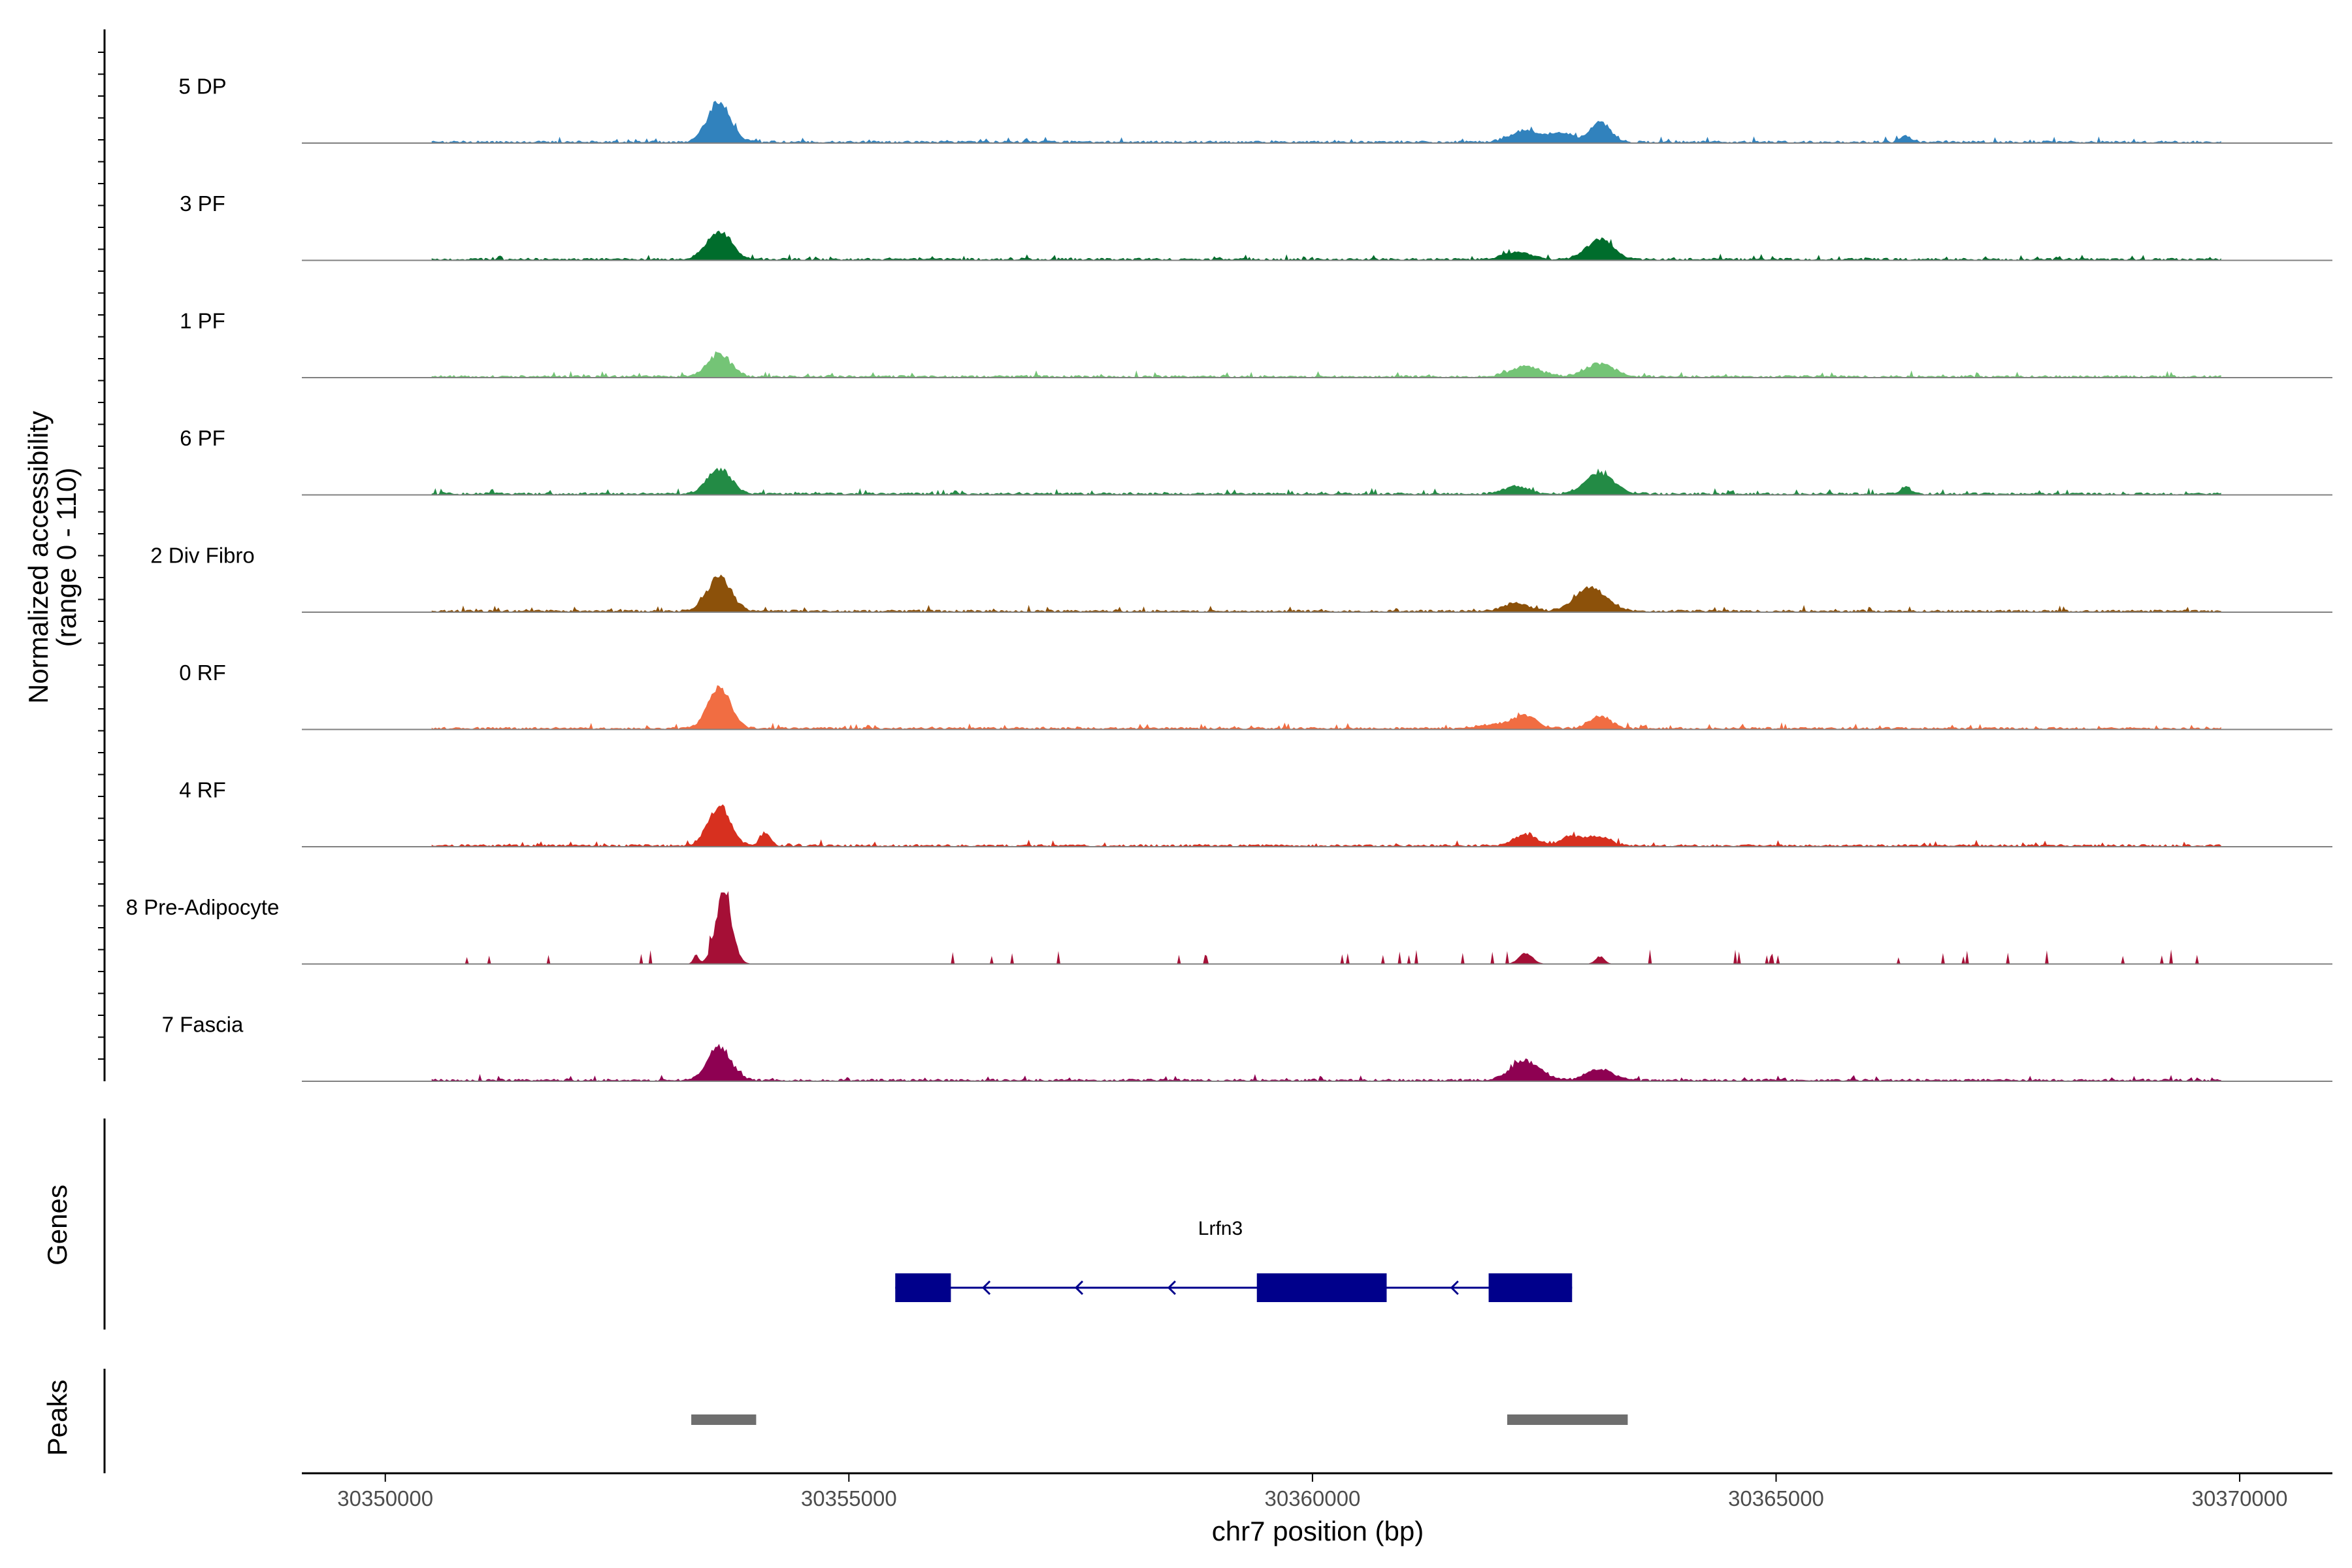  What do you see at coordinates (202, 790) in the screenshot?
I see `track-label: 4 RF` at bounding box center [202, 790].